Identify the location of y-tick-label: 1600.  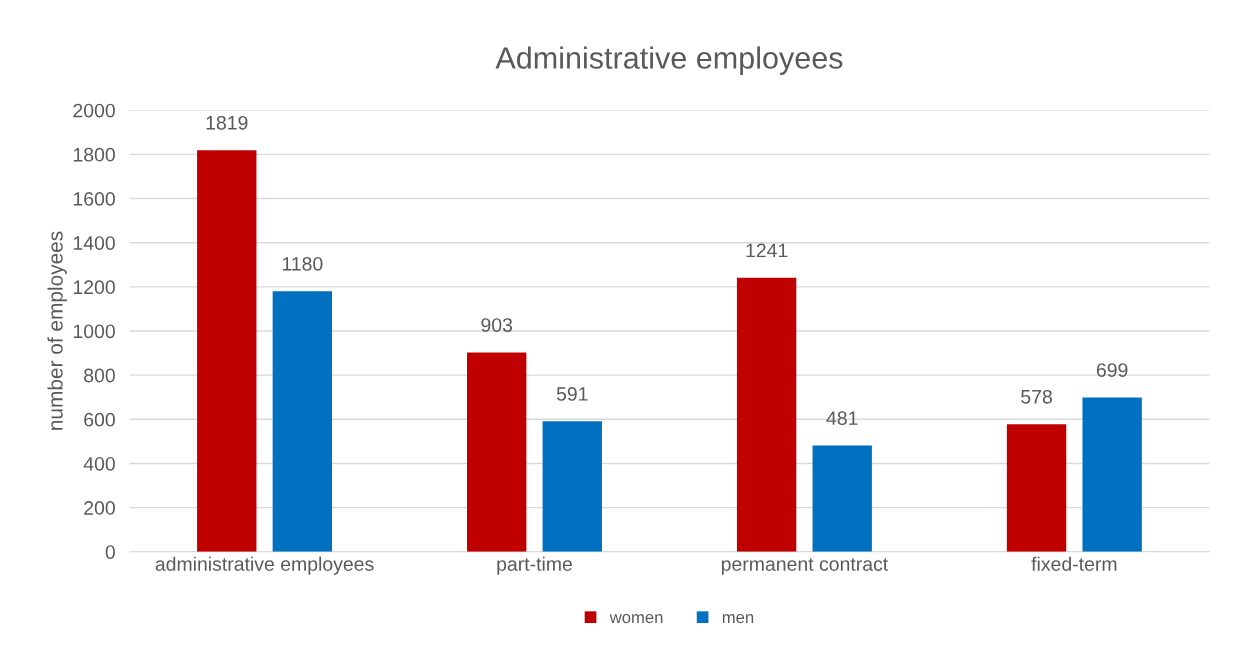
(94, 199).